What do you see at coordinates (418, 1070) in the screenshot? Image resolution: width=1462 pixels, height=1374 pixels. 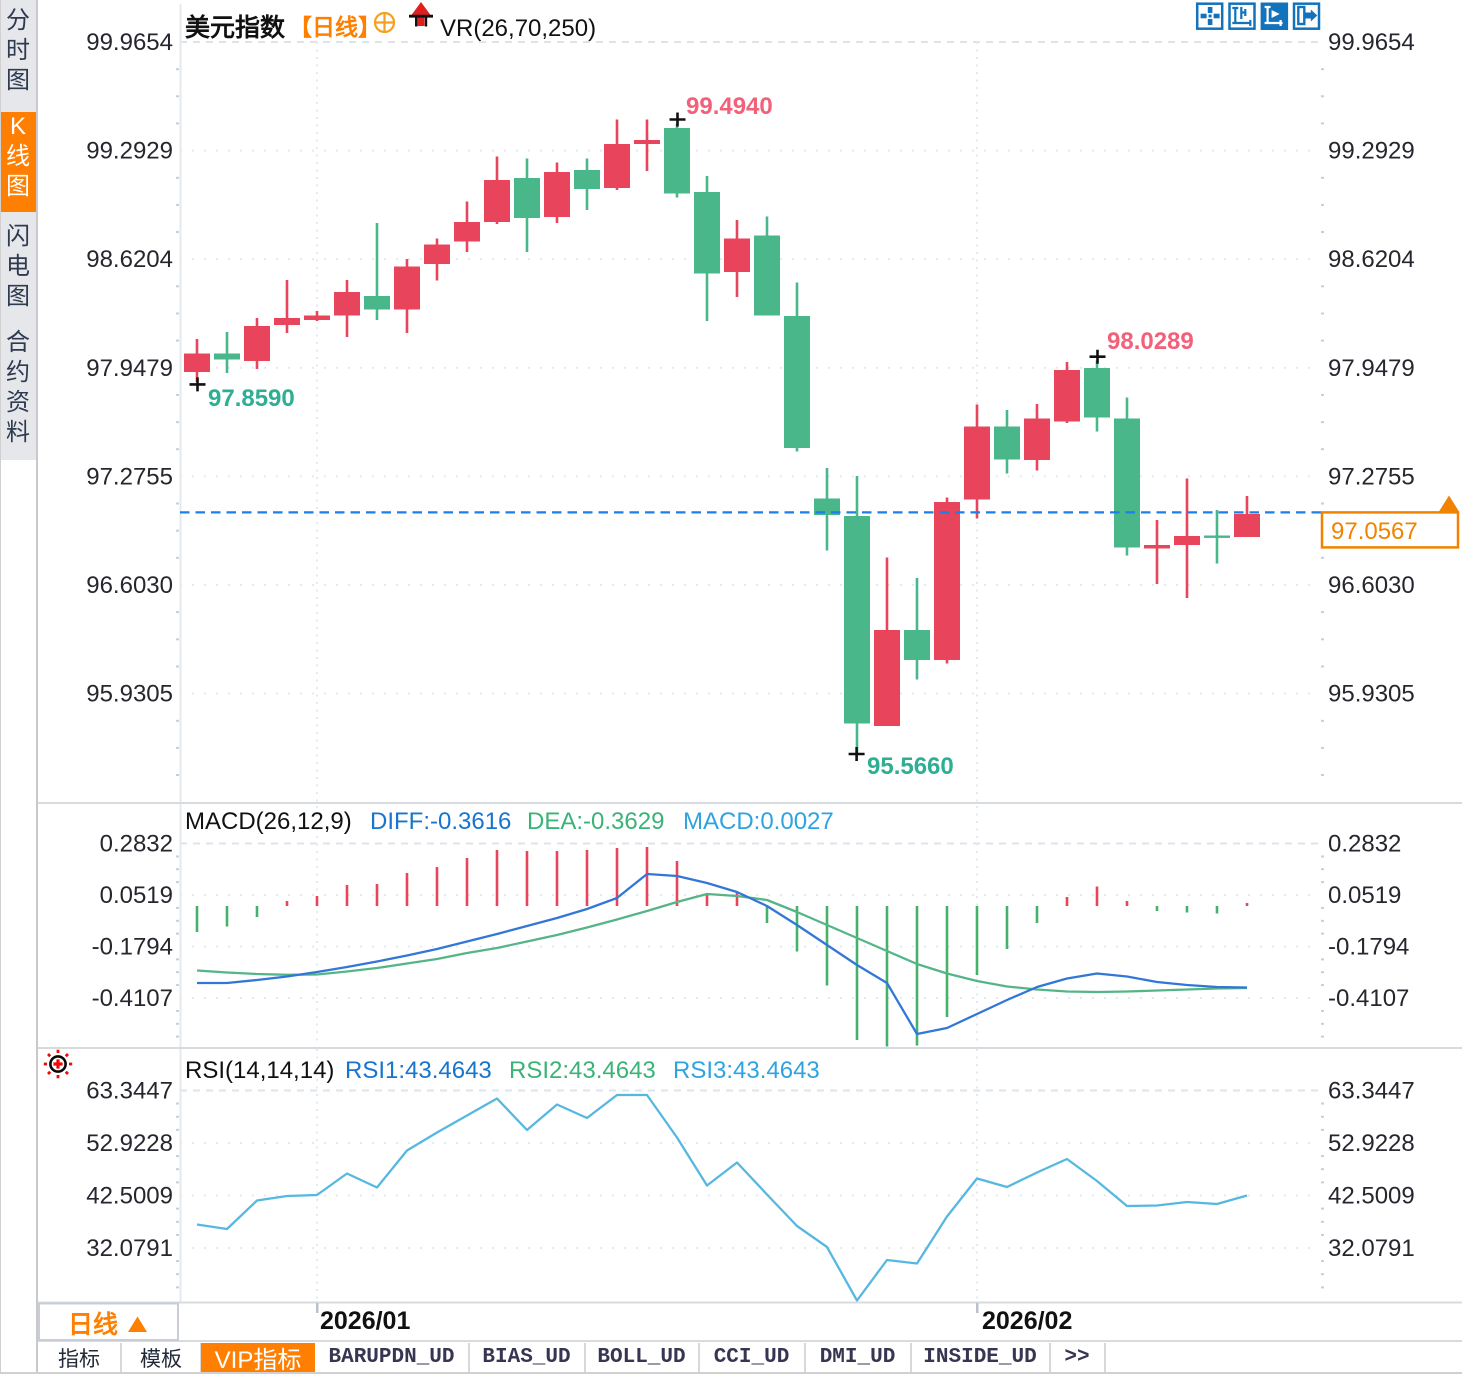 I see `svg-text: RSI1:43.4643` at bounding box center [418, 1070].